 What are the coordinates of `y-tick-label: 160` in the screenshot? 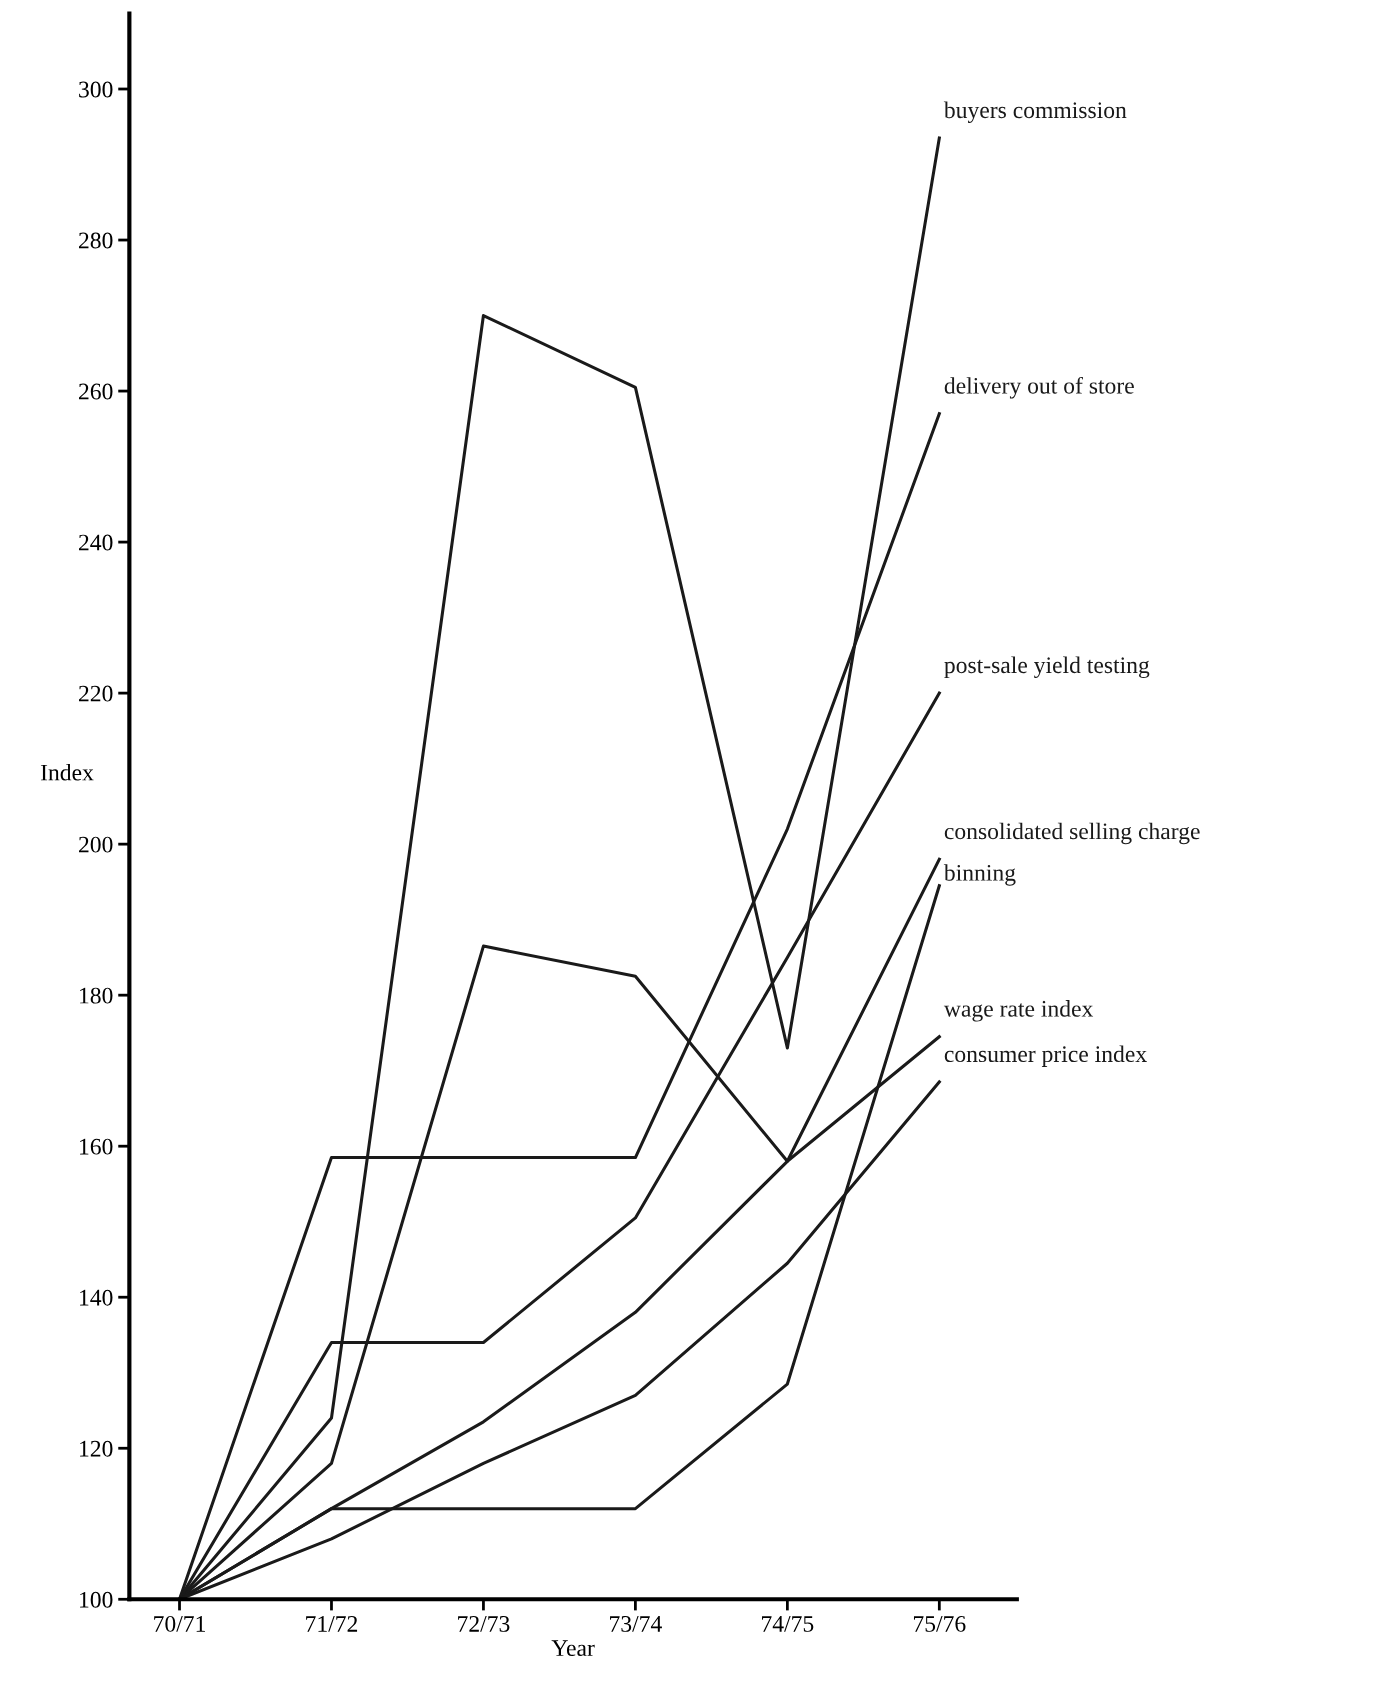 It's located at (96, 1146).